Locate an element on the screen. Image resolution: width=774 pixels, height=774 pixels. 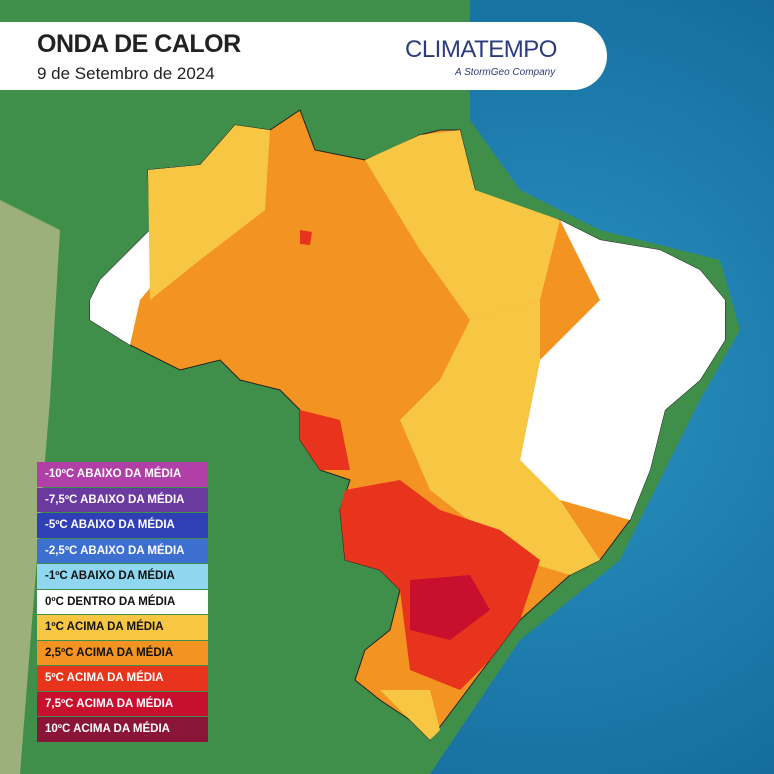
logo-tagline: A StormGeo Company is located at coordinates (505, 72).